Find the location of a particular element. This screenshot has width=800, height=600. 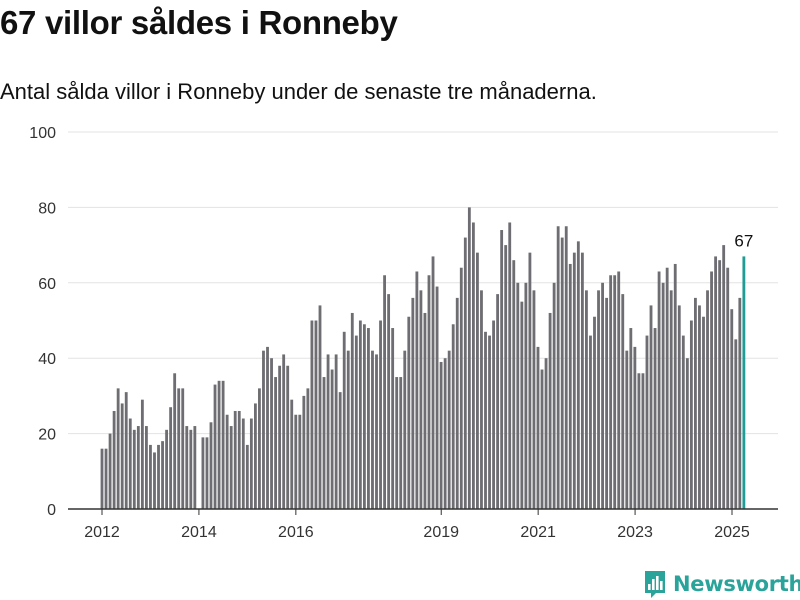

highlight-value-label: 67 is located at coordinates (743, 240).